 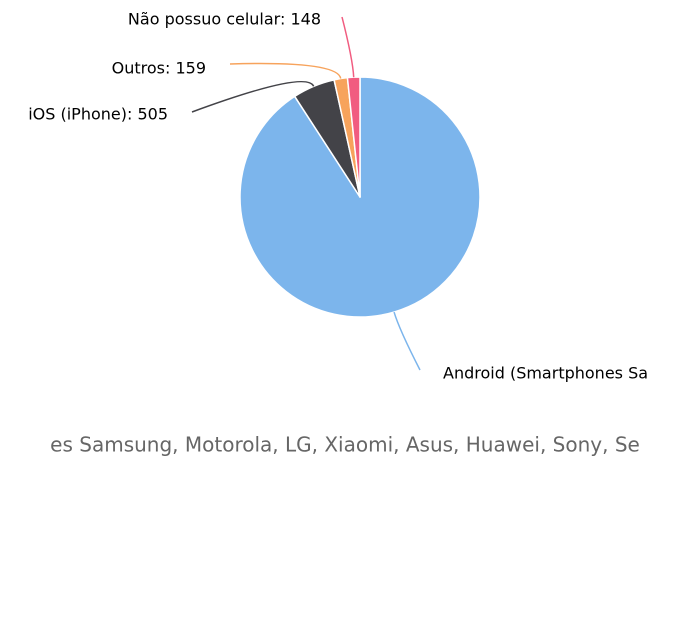 I want to click on data-label: Não possuo celular: 148, so click(x=224, y=19).